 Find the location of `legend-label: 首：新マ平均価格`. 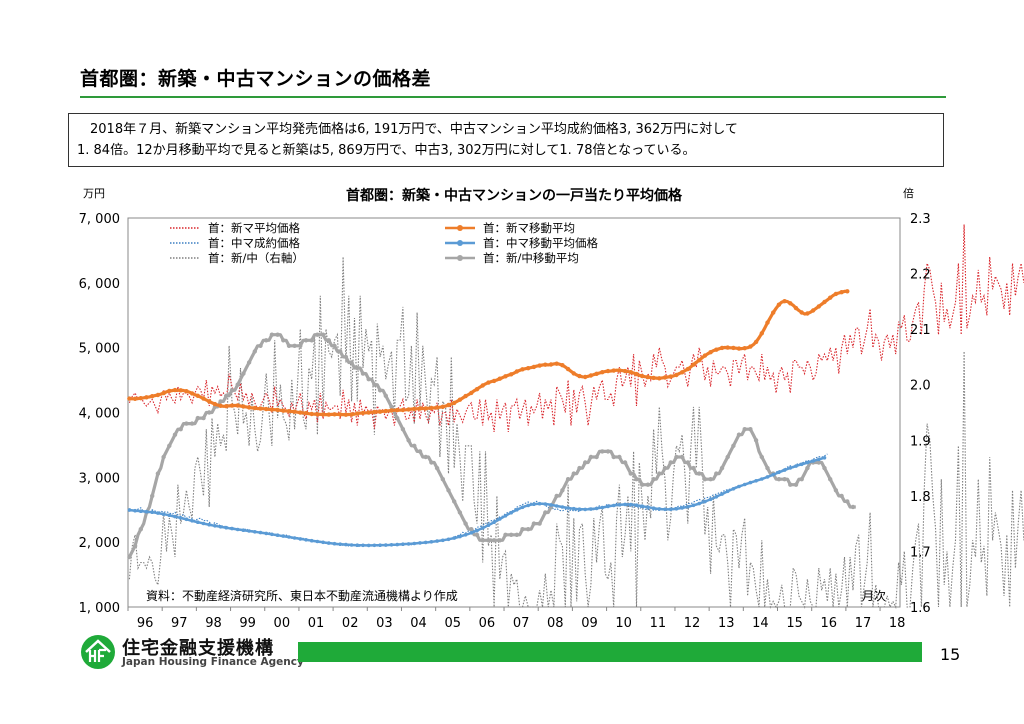

legend-label: 首：新マ平均価格 is located at coordinates (254, 228).